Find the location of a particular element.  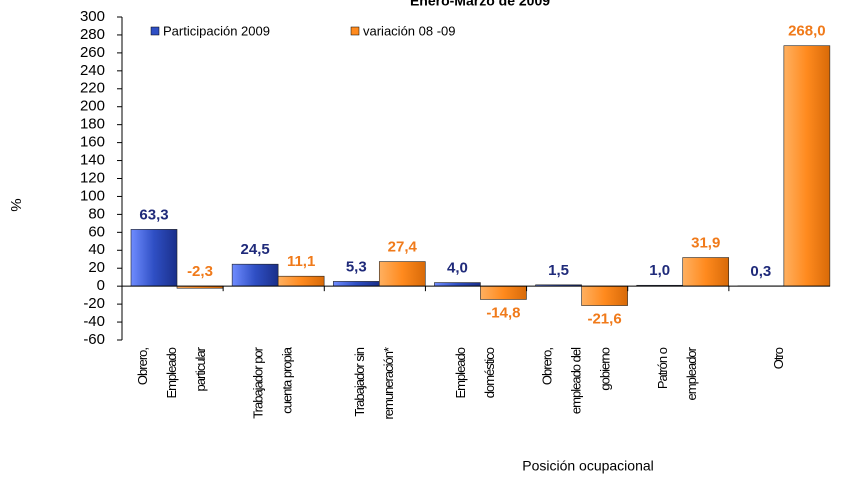

y-tick-label: 0 is located at coordinates (101, 285).